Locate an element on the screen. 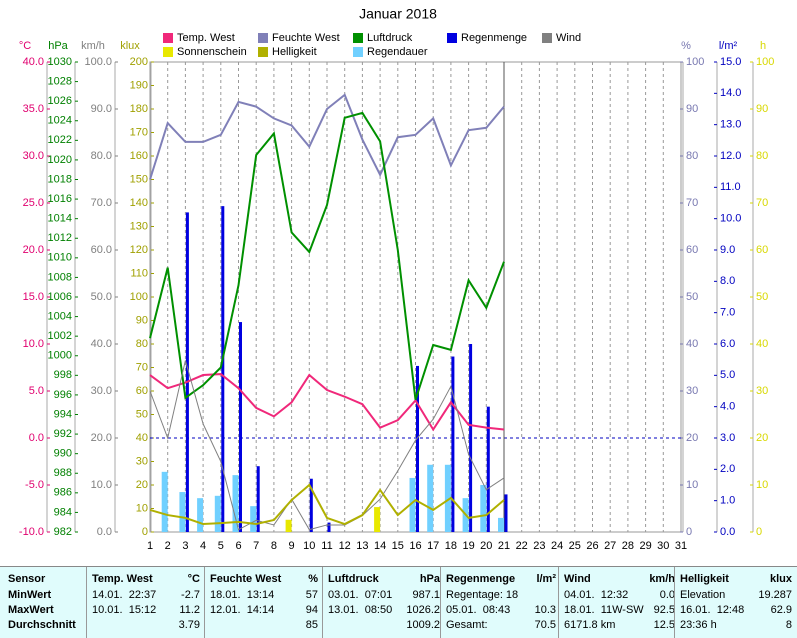 The width and height of the screenshot is (797, 638). x-tick-label: 13 is located at coordinates (362, 546).